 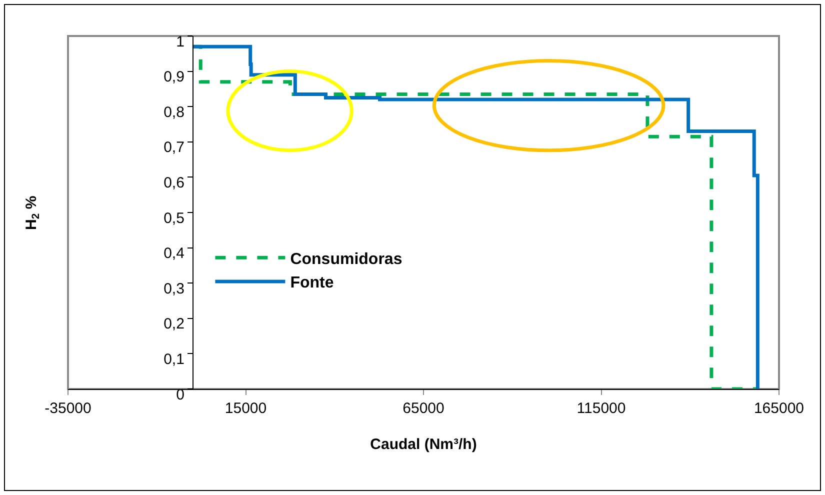 I want to click on legend-label: Fonte, so click(x=312, y=283).